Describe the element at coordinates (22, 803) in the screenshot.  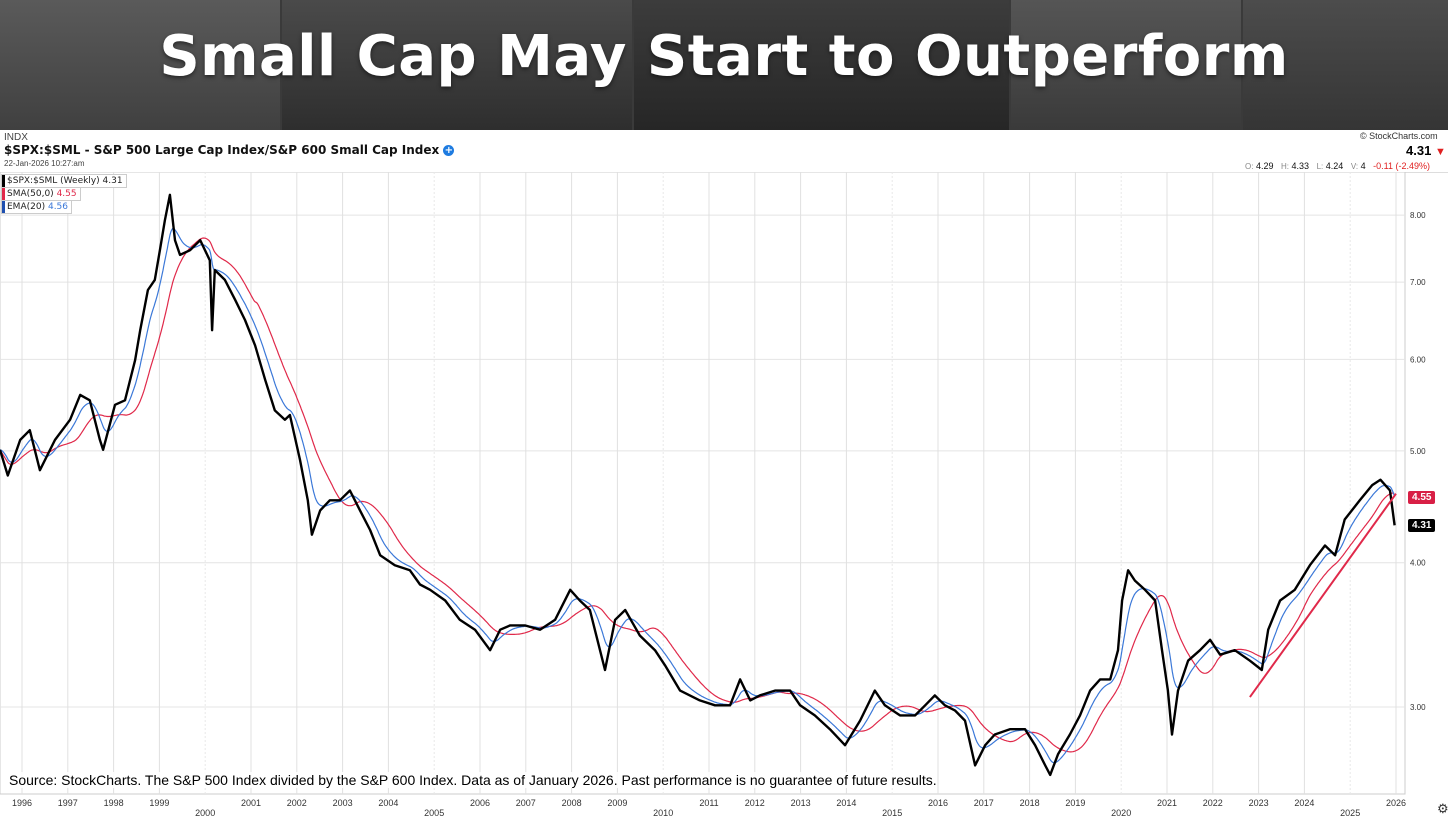
I see `x-tick-label: 1996` at that location.